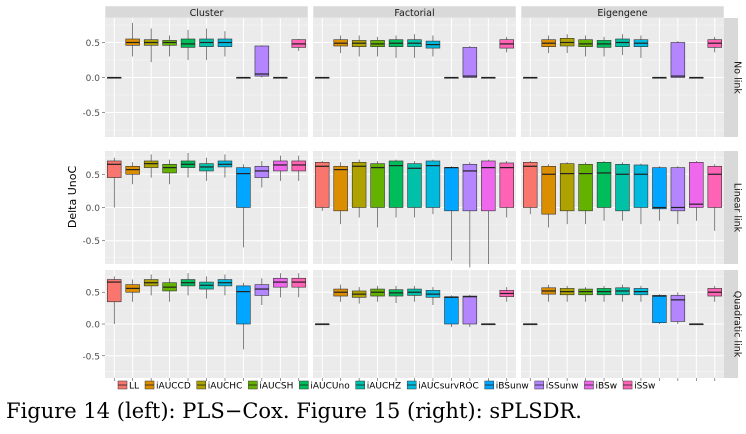 This screenshot has height=434, width=746. What do you see at coordinates (737, 77) in the screenshot?
I see `row-label-no-link: No link` at bounding box center [737, 77].